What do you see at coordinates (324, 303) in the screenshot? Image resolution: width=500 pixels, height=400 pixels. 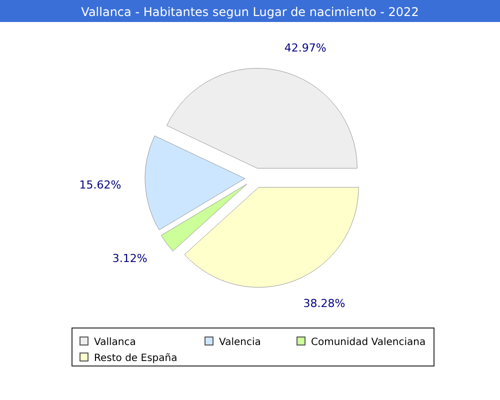 I see `data-label: 38.28%` at bounding box center [324, 303].